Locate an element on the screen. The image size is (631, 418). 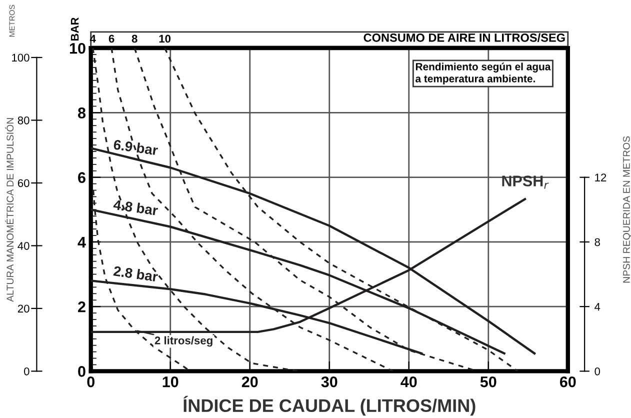
y3-tick-label: 0 is located at coordinates (27, 371).